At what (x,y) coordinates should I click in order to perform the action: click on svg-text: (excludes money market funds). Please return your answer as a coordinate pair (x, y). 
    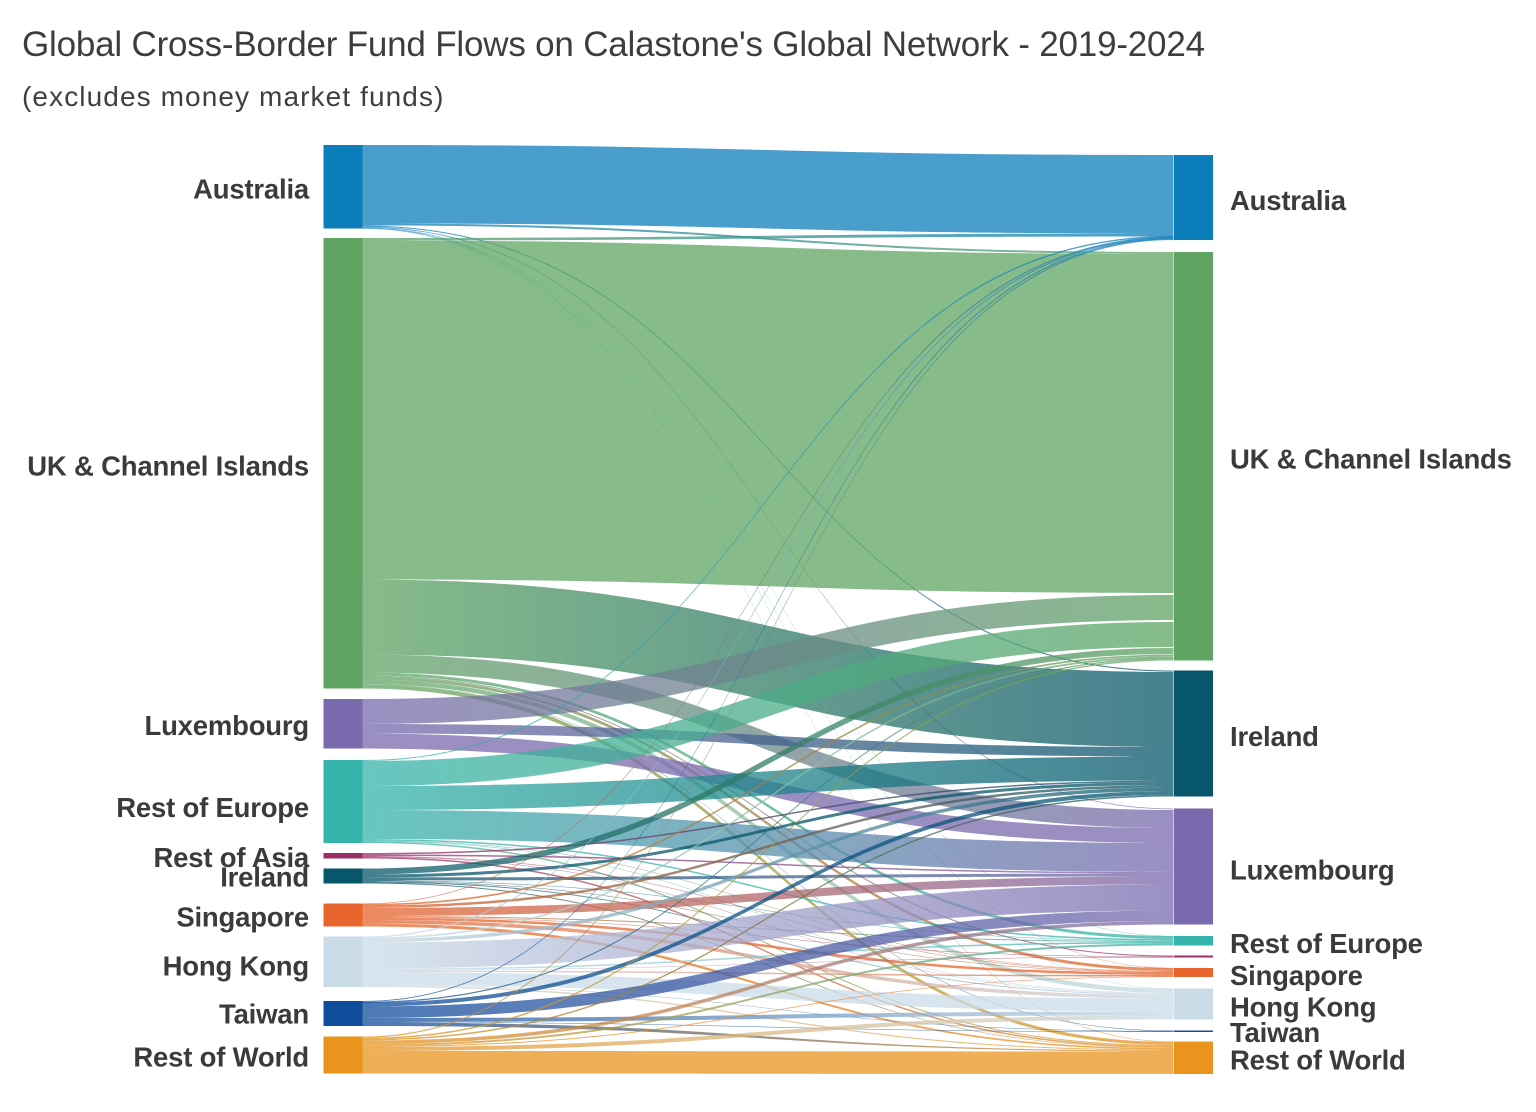
    Looking at the image, I should click on (233, 96).